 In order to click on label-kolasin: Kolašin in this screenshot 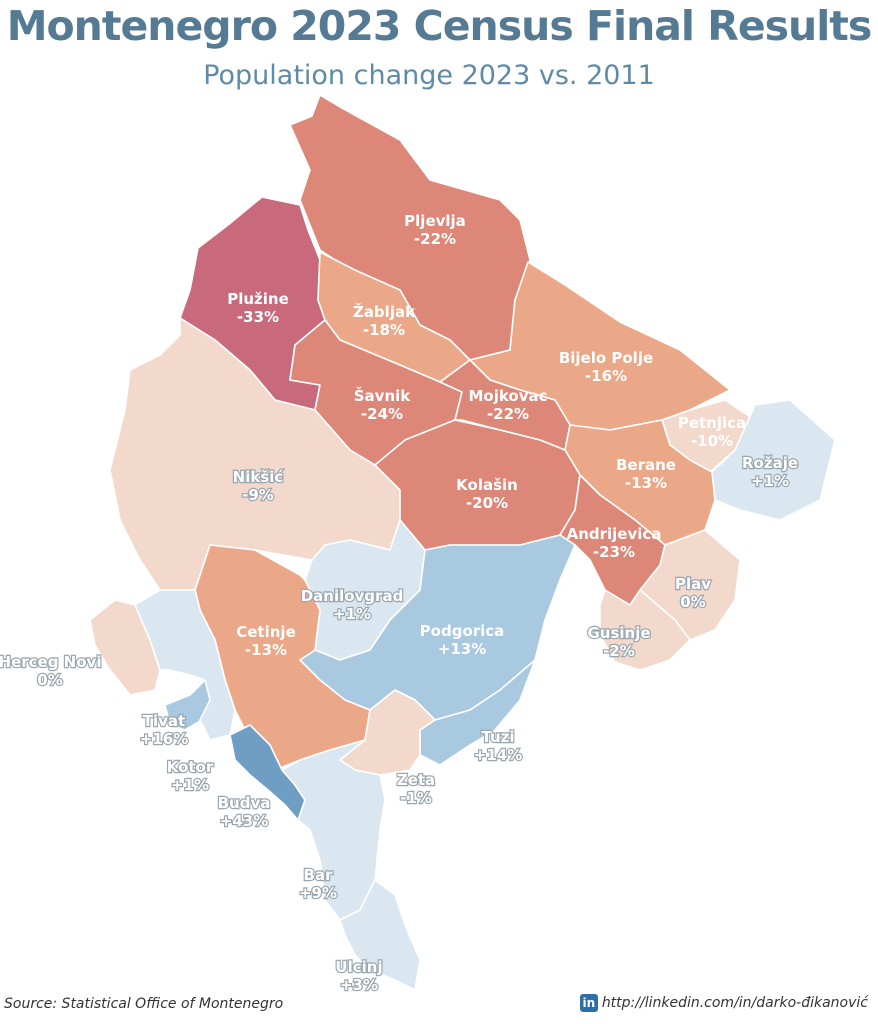, I will do `click(487, 485)`.